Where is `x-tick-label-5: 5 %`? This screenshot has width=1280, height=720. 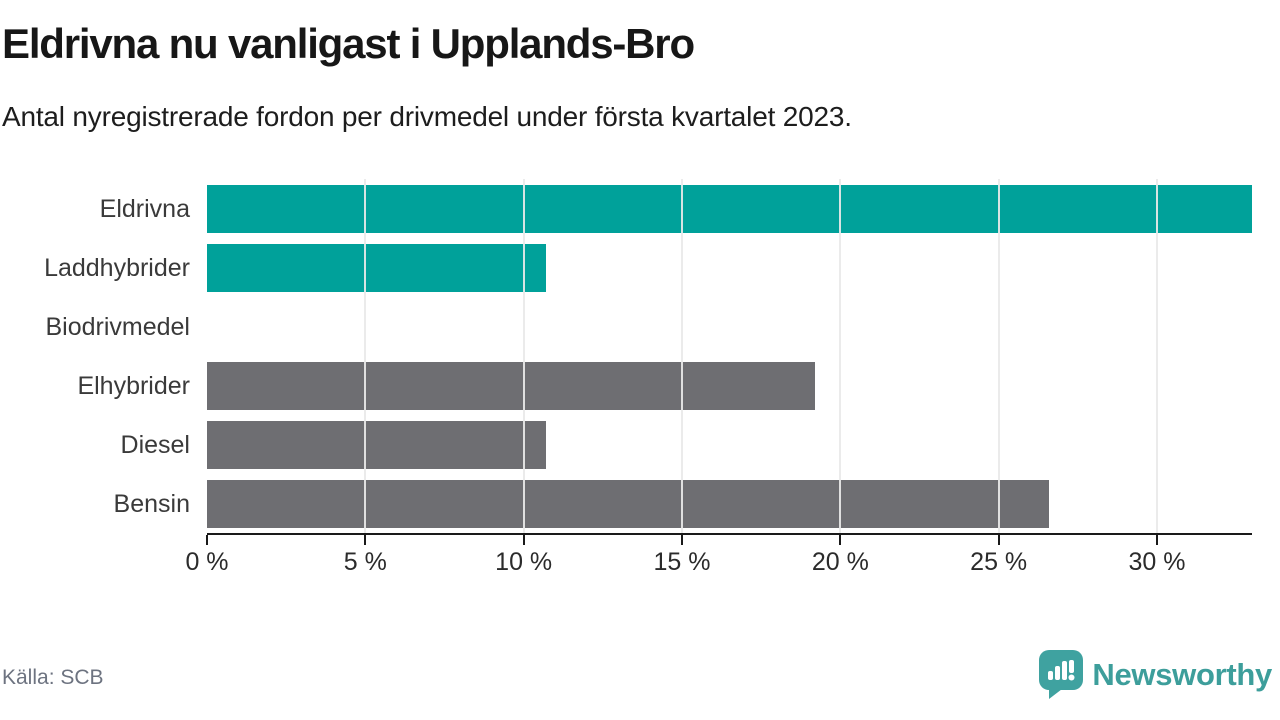
x-tick-label-5: 5 % is located at coordinates (365, 562).